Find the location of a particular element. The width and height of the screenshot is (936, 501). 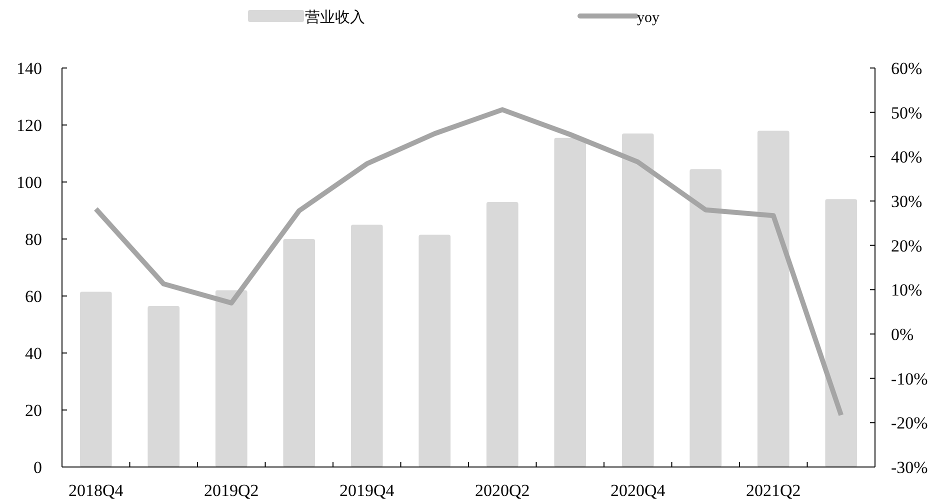

y-tick-label: 20 is located at coordinates (33, 410).